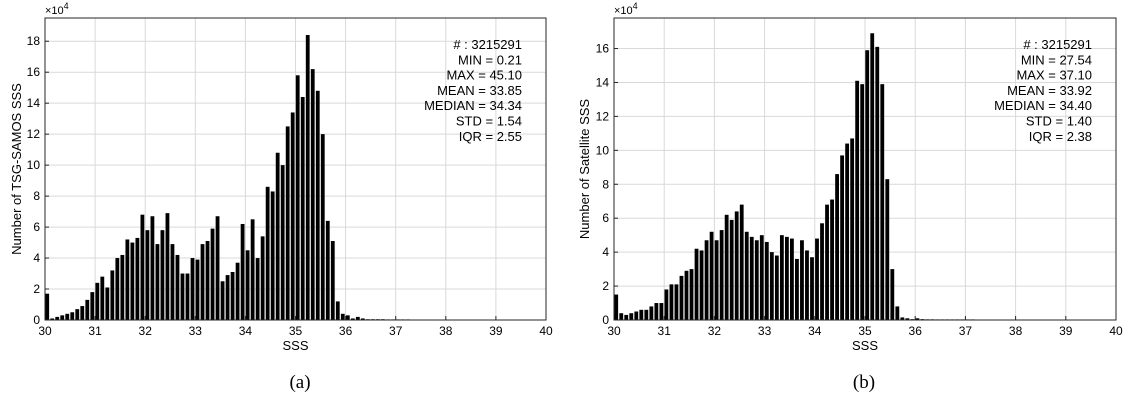  I want to click on x-tick-label: 34, so click(246, 331).